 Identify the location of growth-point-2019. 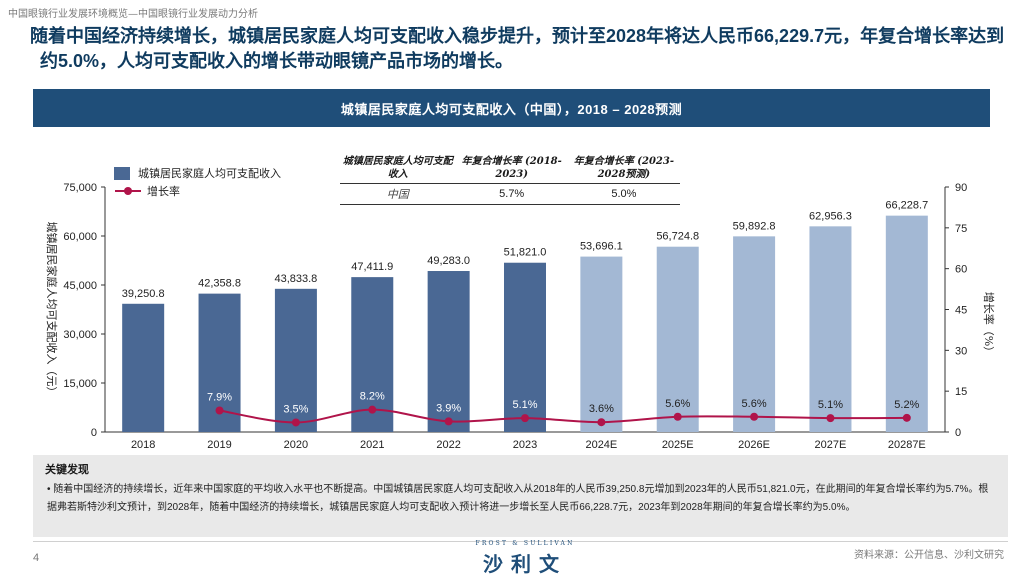
(219, 410).